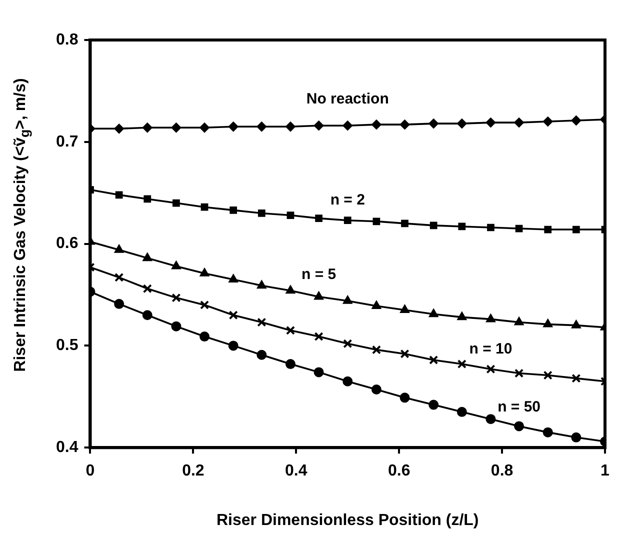 The height and width of the screenshot is (544, 643). Describe the element at coordinates (399, 471) in the screenshot. I see `x-tick-label: 0.6` at that location.